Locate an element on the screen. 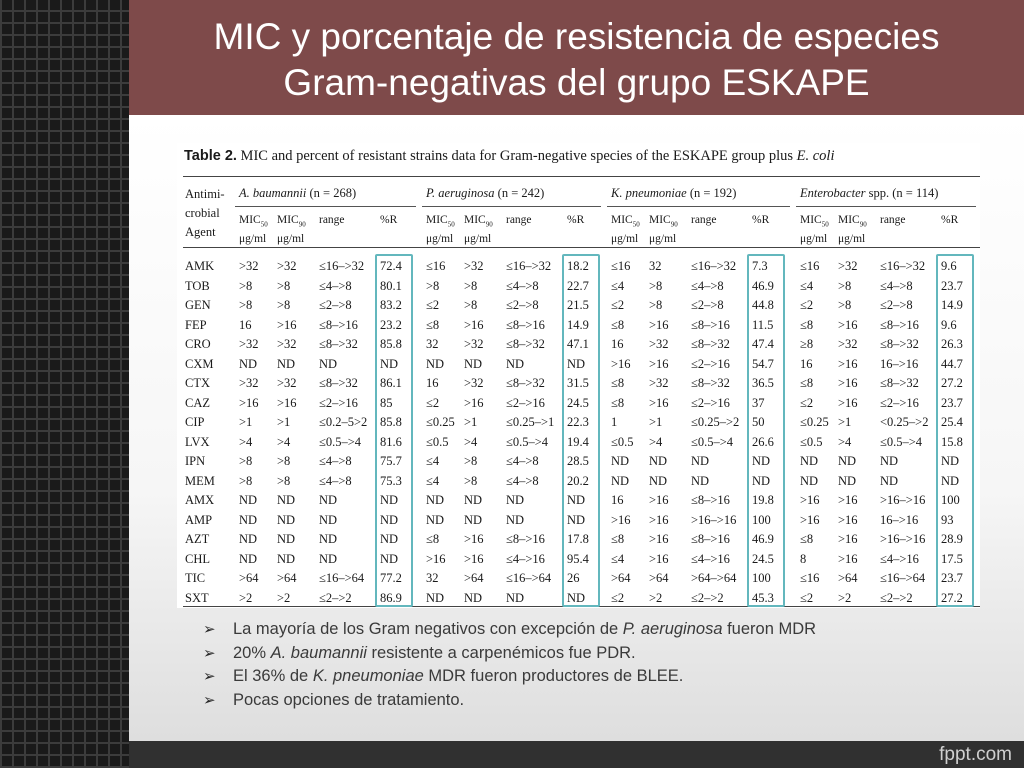 The image size is (1024, 768). percent-resistant-cell: 17.8 is located at coordinates (578, 539).